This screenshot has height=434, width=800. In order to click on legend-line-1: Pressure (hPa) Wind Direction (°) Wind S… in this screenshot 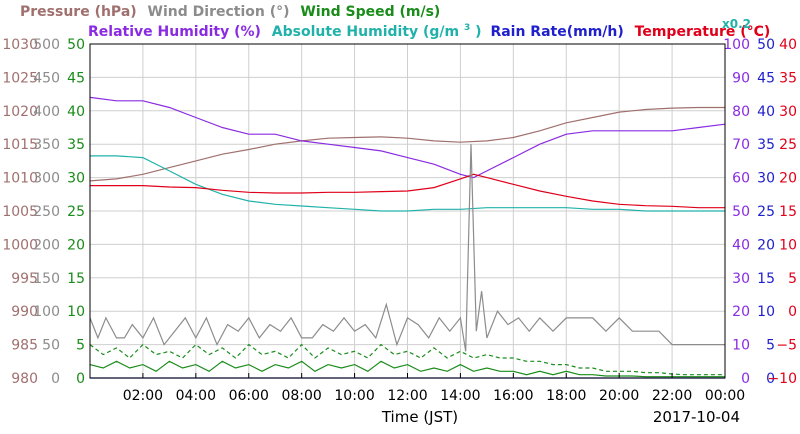, I will do `click(230, 12)`.